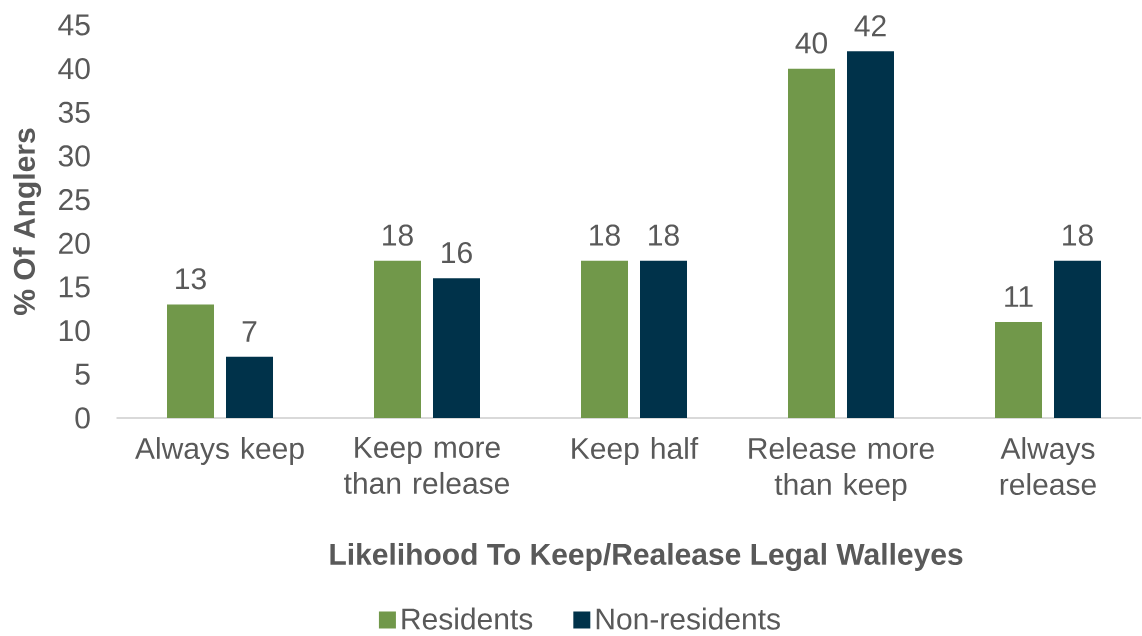 Image resolution: width=1142 pixels, height=636 pixels. I want to click on x-tick-label: Always keep, so click(219, 451).